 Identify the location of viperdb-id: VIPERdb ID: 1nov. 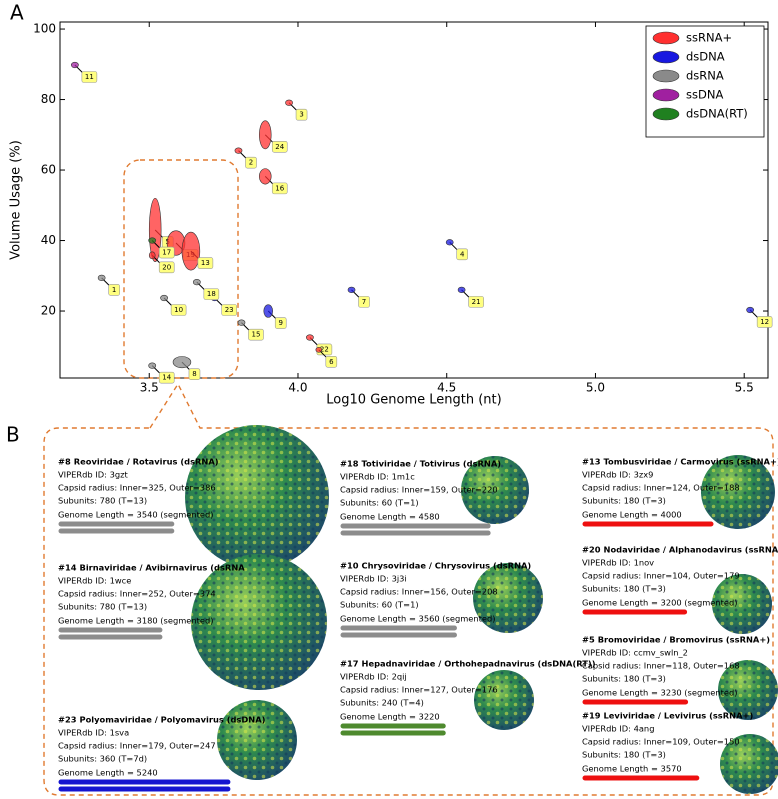
(618, 563).